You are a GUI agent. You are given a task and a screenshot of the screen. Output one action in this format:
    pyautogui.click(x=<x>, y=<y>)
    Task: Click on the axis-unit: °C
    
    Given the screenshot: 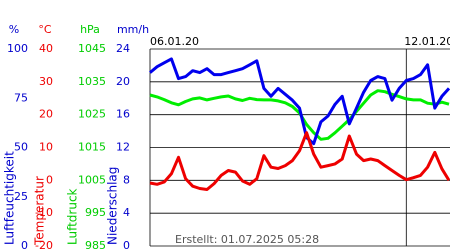 What is the action you would take?
    pyautogui.click(x=45, y=29)
    